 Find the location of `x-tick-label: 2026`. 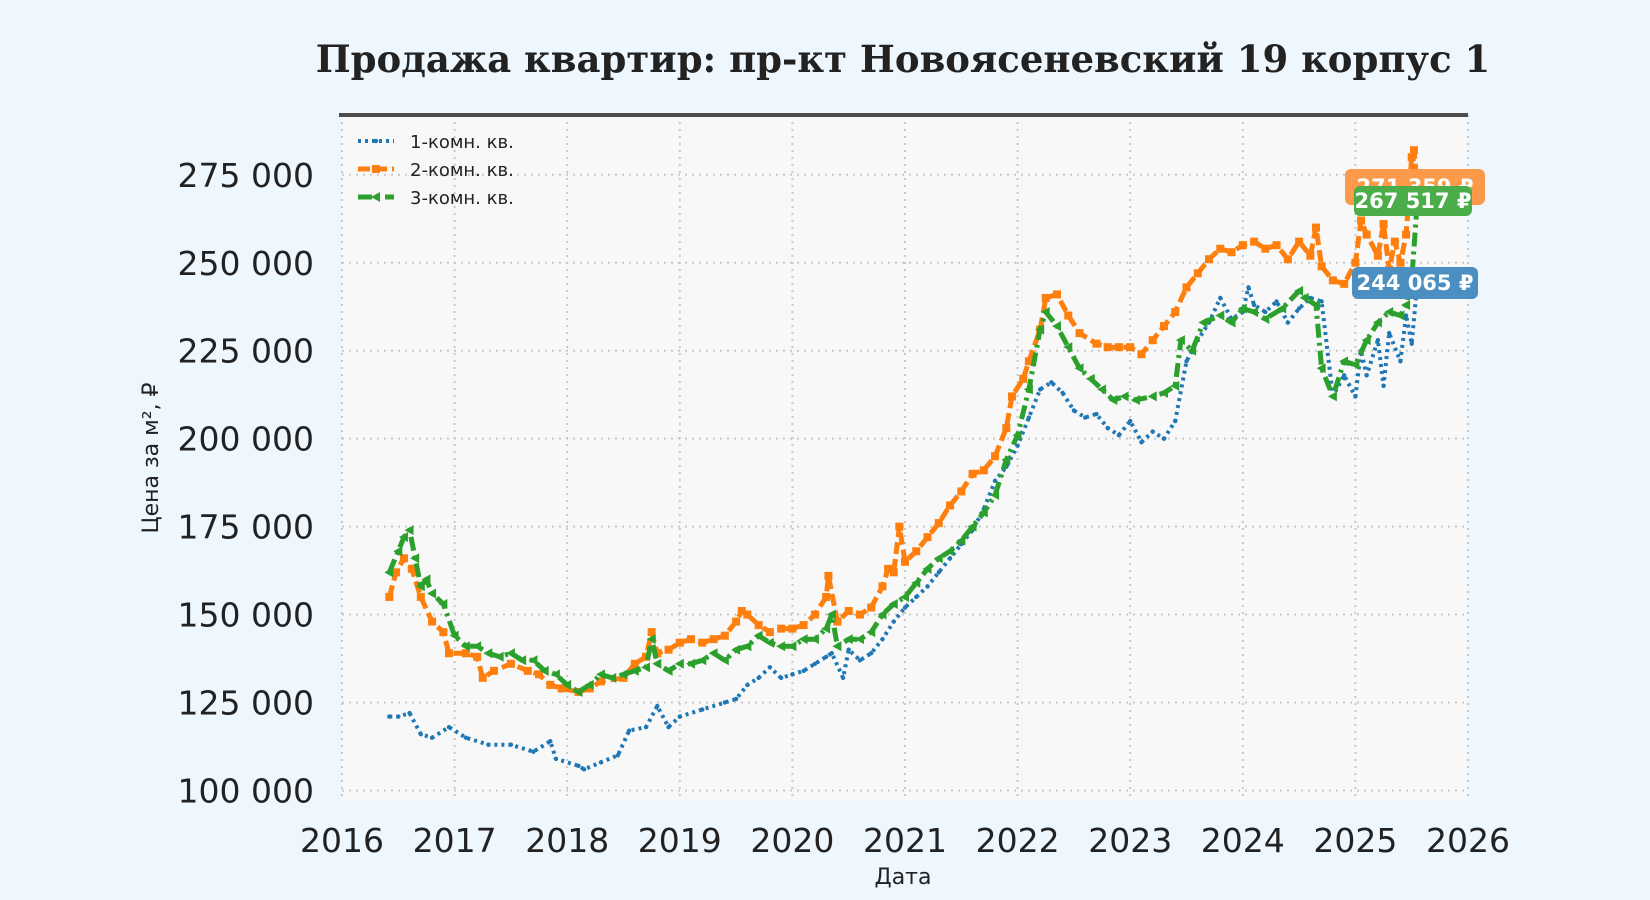

x-tick-label: 2026 is located at coordinates (1468, 840).